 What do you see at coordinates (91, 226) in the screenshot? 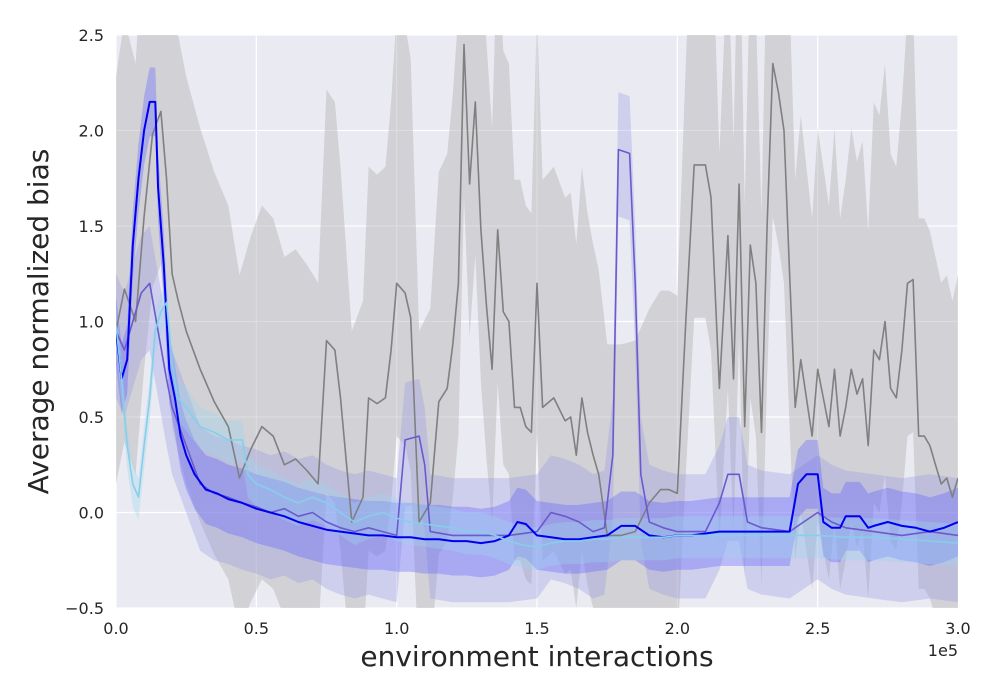
I see `y-tick-label: 1.5` at bounding box center [91, 226].